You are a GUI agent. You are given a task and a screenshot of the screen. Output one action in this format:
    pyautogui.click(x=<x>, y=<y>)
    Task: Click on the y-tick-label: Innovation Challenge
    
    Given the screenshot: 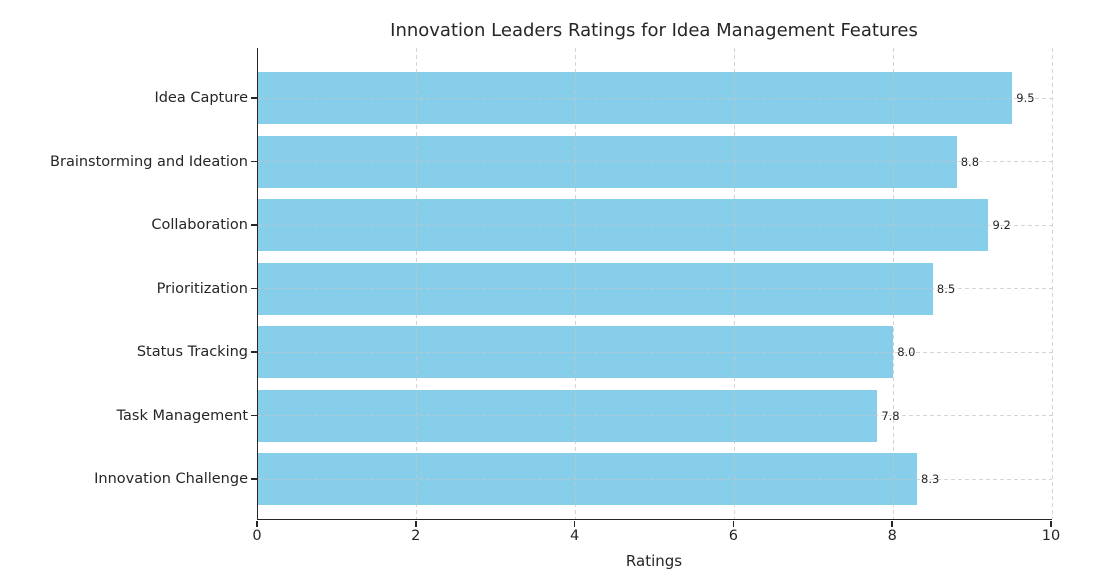 What is the action you would take?
    pyautogui.click(x=171, y=479)
    